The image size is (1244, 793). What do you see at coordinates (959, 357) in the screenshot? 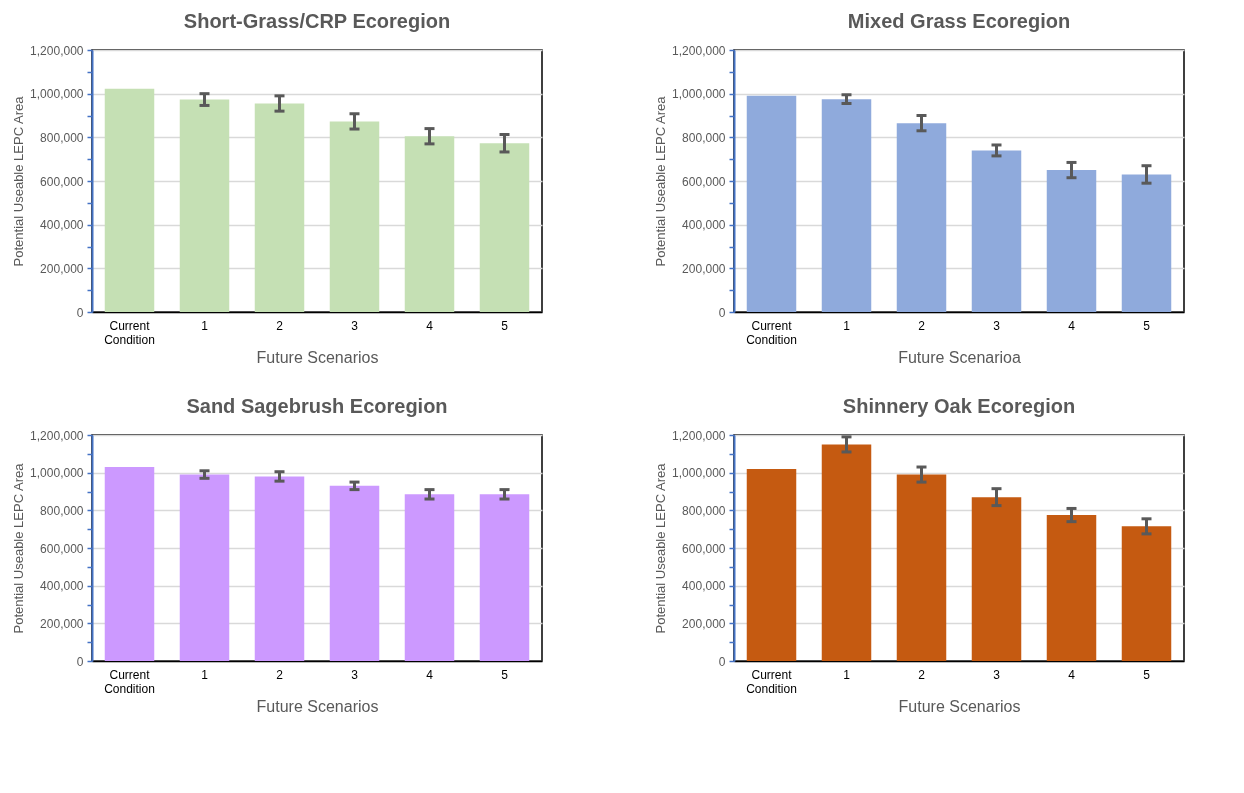
I see `x-axis-title: Future Scenarioa` at bounding box center [959, 357].